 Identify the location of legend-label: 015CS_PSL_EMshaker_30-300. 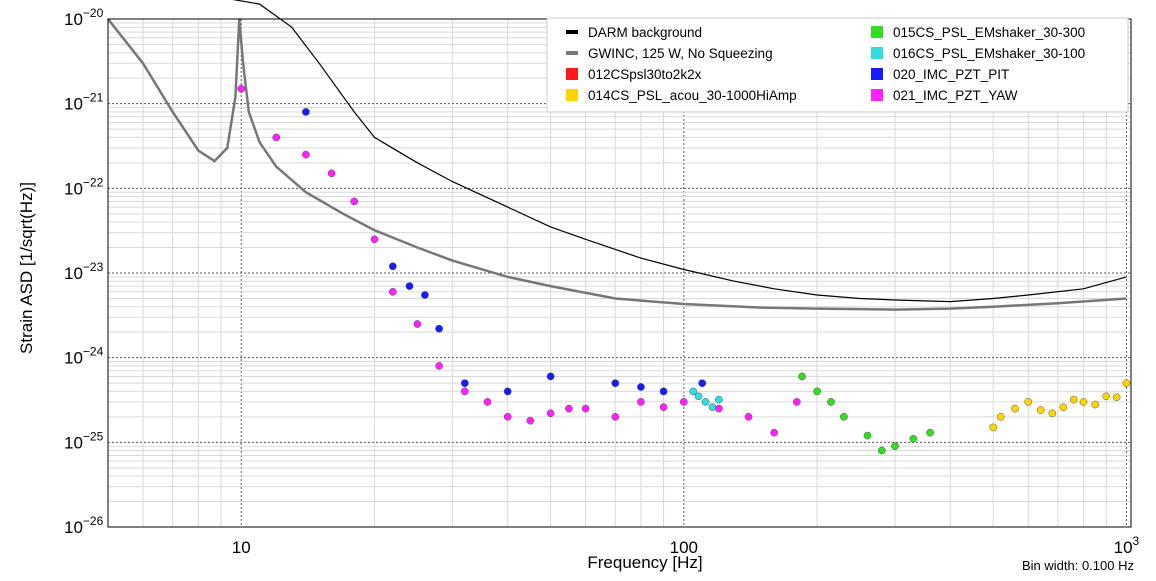
(989, 32).